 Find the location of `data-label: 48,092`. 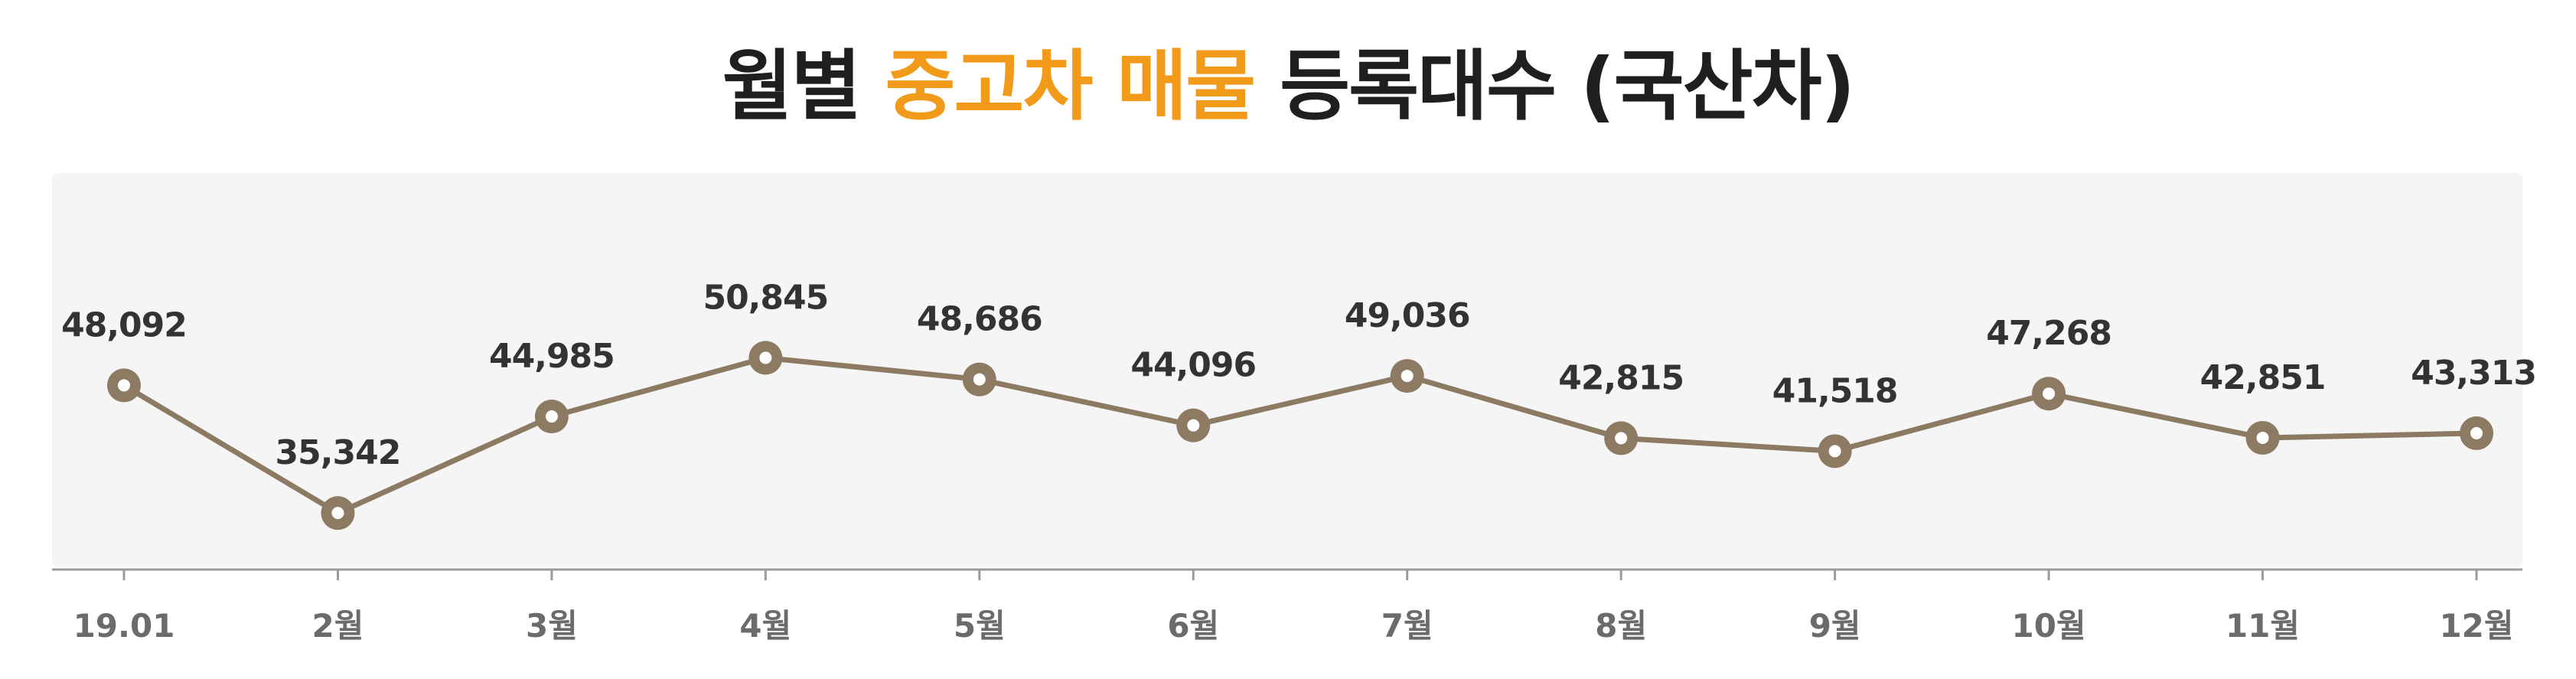

data-label: 48,092 is located at coordinates (124, 324).